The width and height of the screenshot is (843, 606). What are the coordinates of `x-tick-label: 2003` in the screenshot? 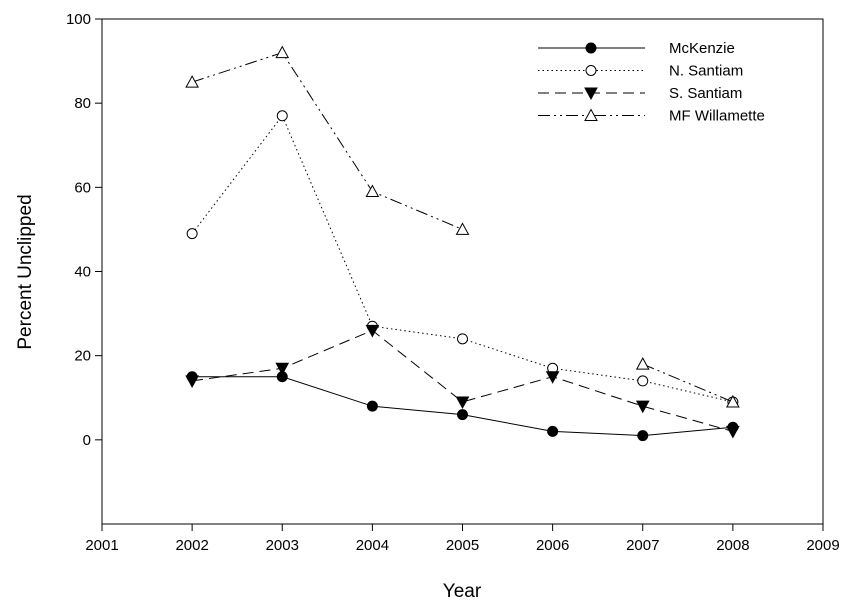 It's located at (282, 545).